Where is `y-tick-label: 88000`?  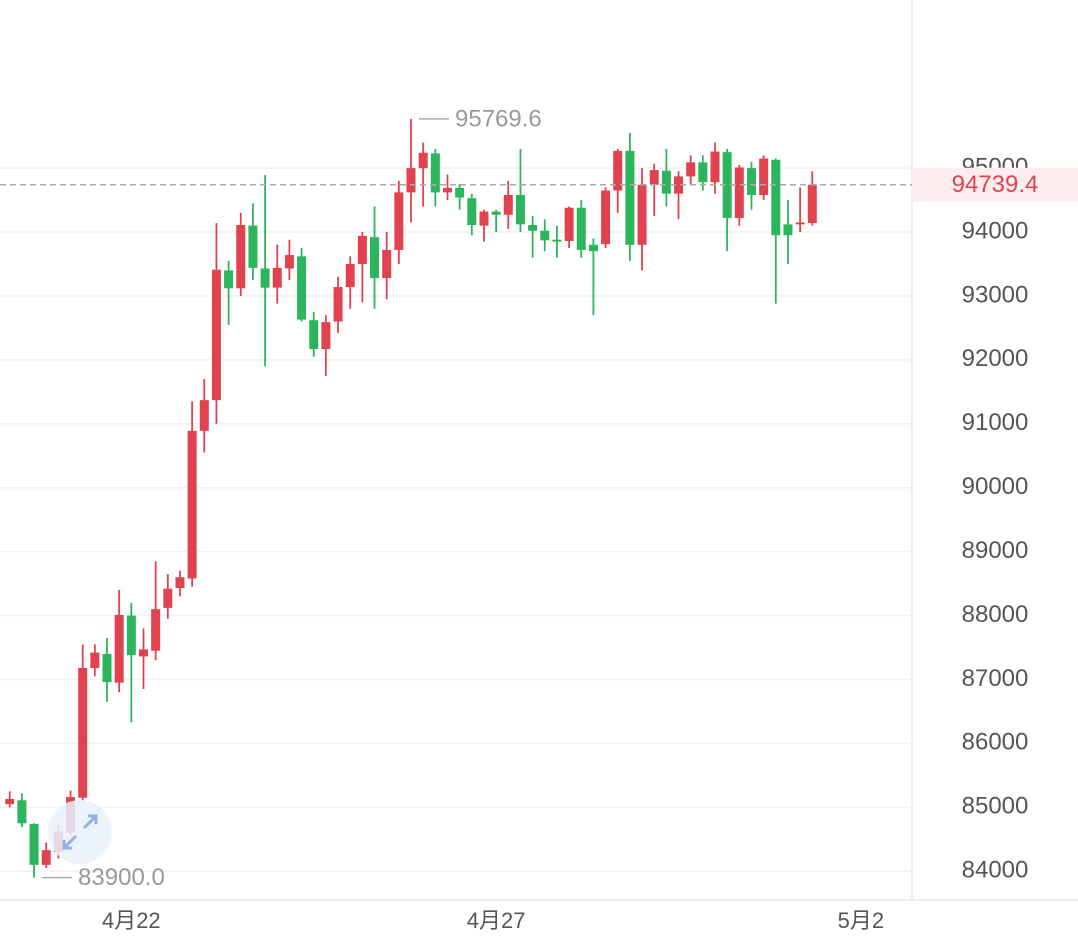 y-tick-label: 88000 is located at coordinates (995, 614).